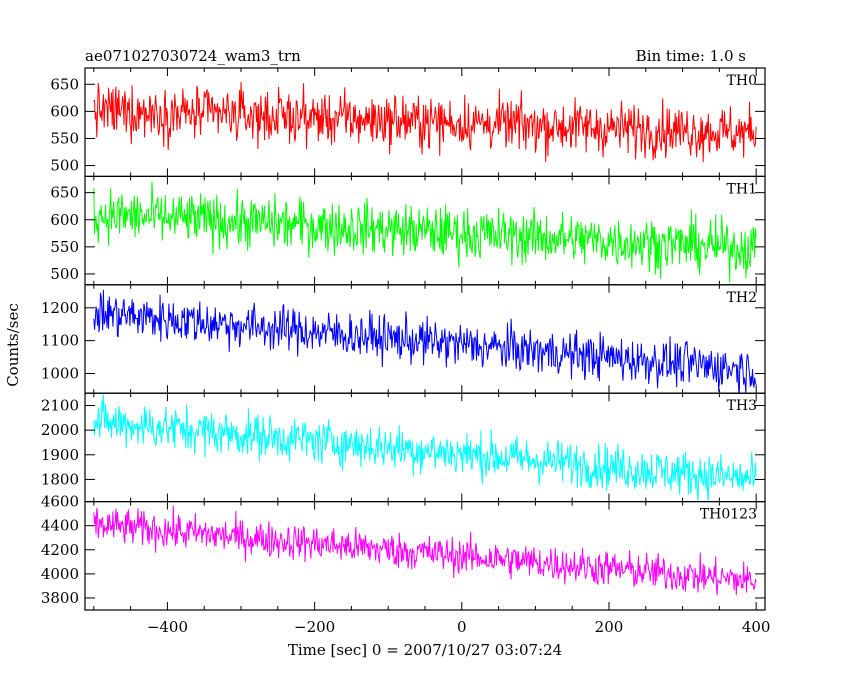 Image resolution: width=850 pixels, height=680 pixels. What do you see at coordinates (742, 298) in the screenshot?
I see `panel-label-th2: TH2` at bounding box center [742, 298].